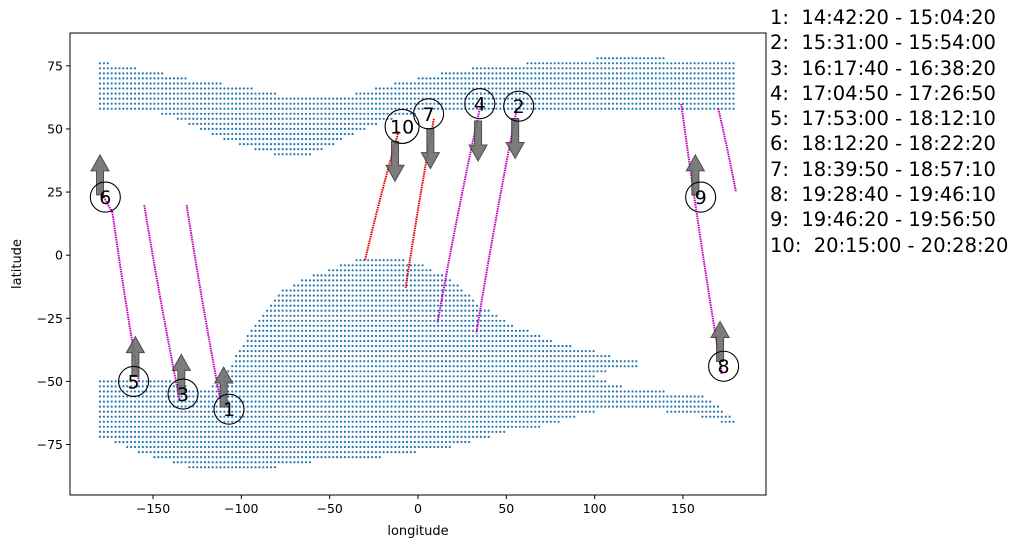  I want to click on track-label: 3, so click(183, 395).